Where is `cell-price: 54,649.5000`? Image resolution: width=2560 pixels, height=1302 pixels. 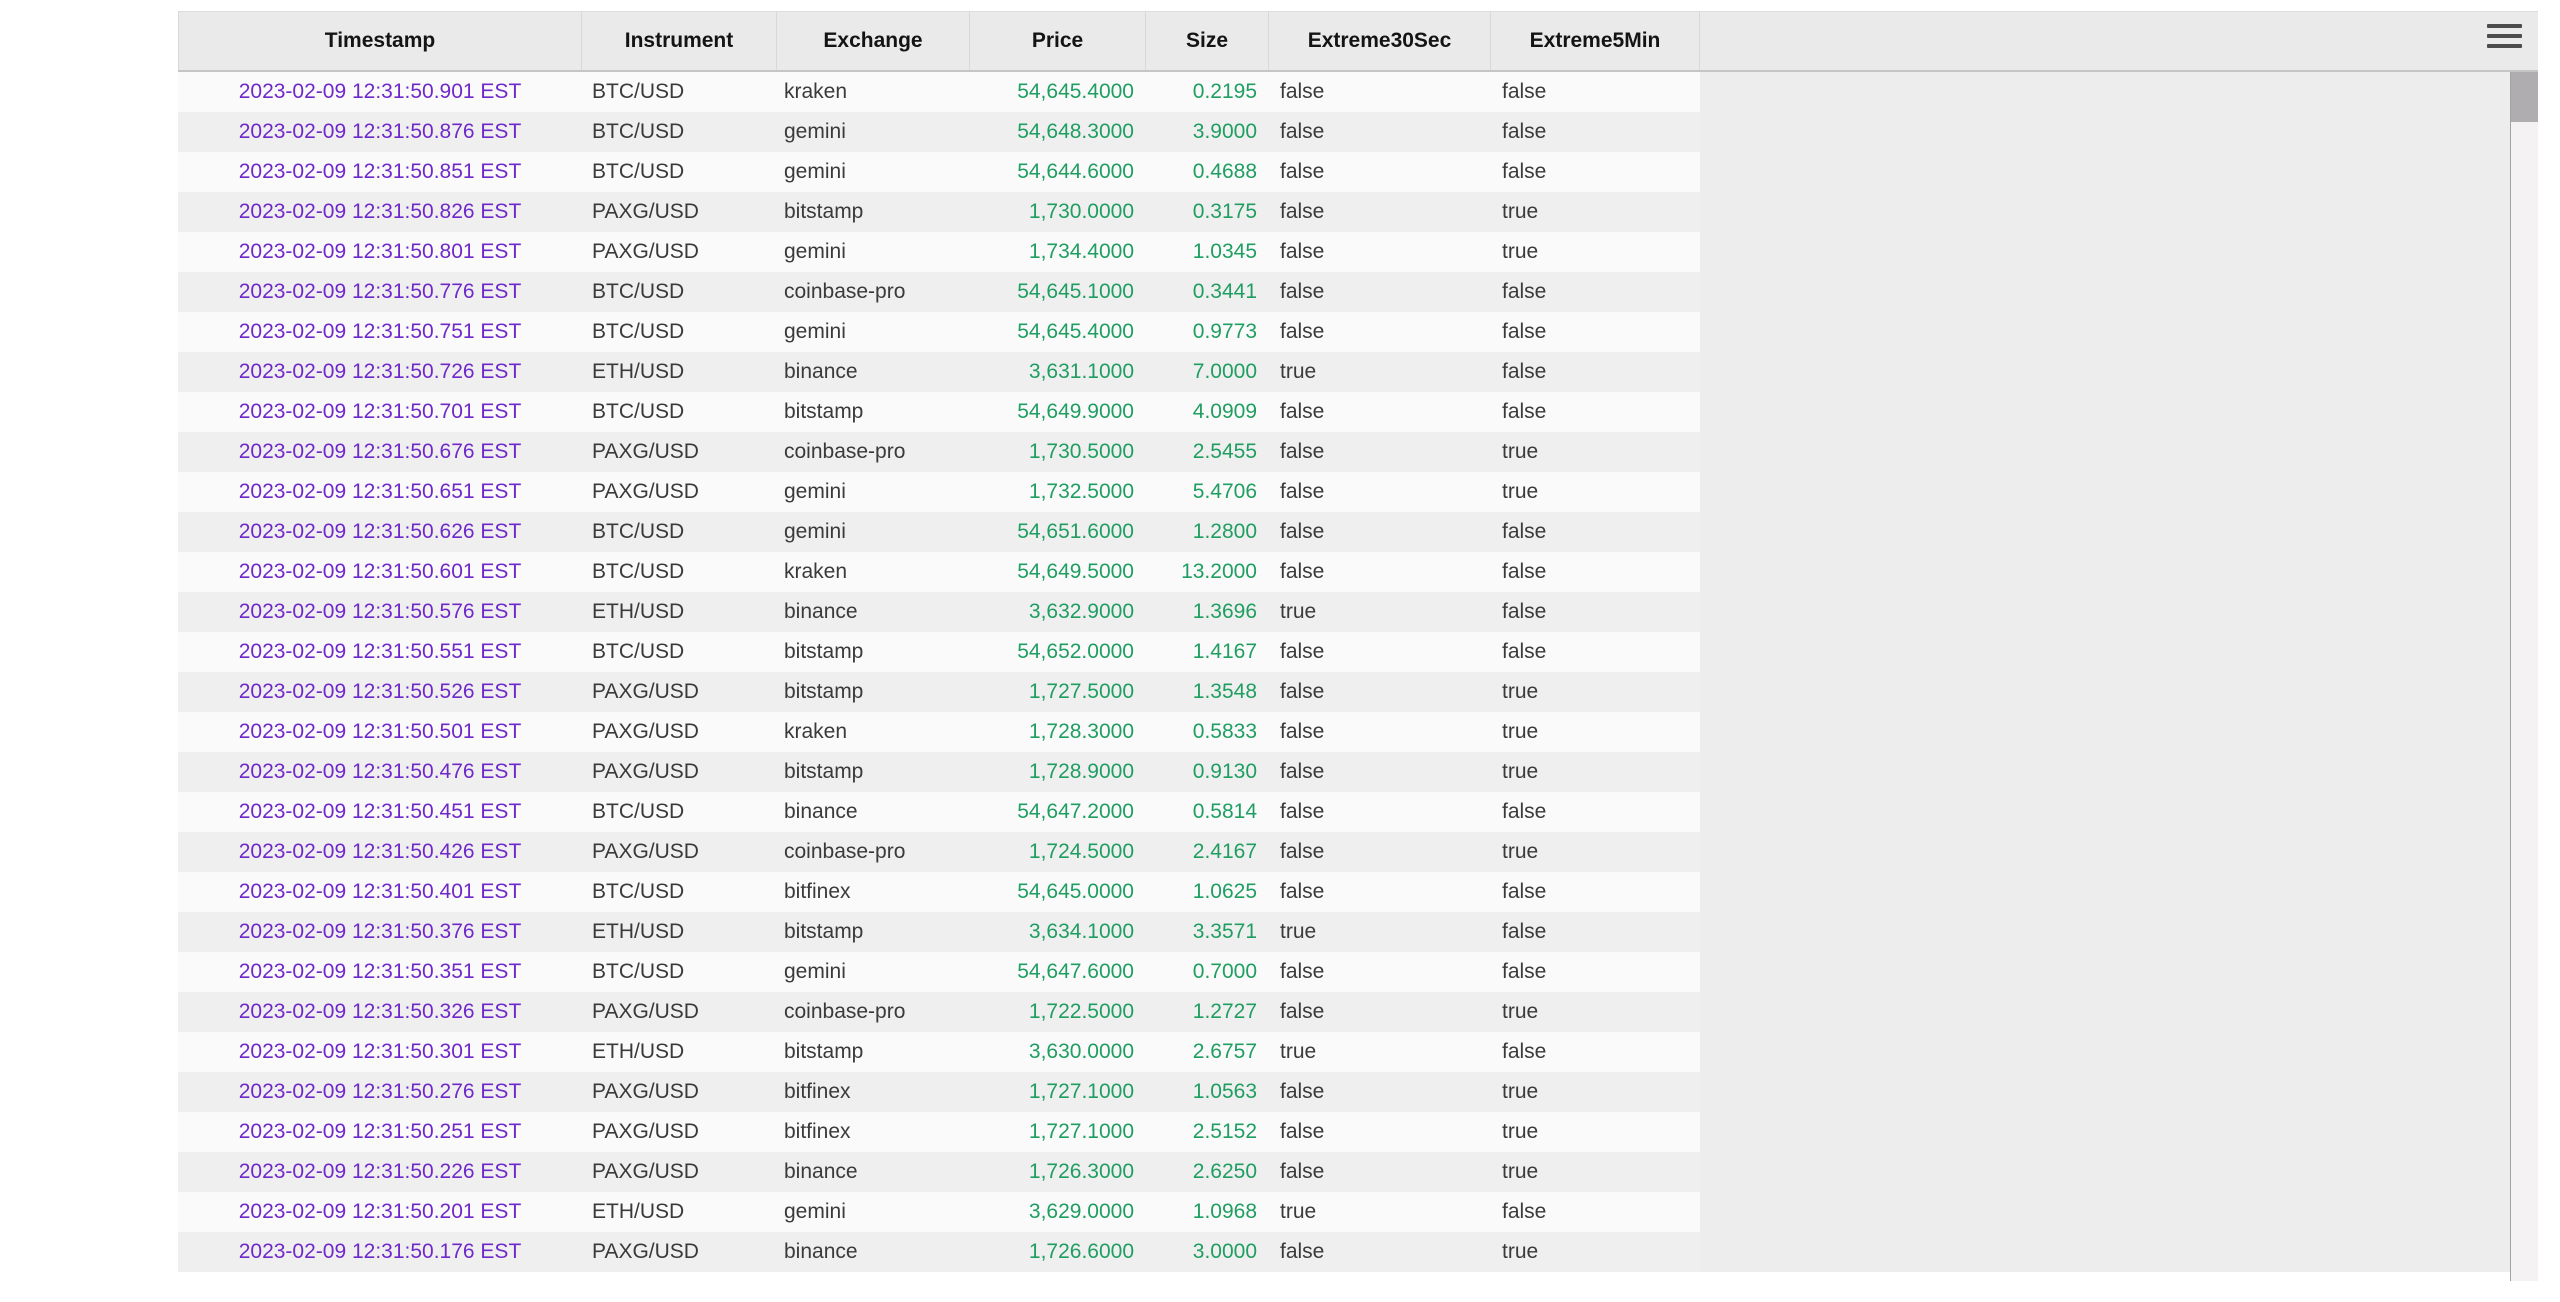 cell-price: 54,649.5000 is located at coordinates (1058, 572).